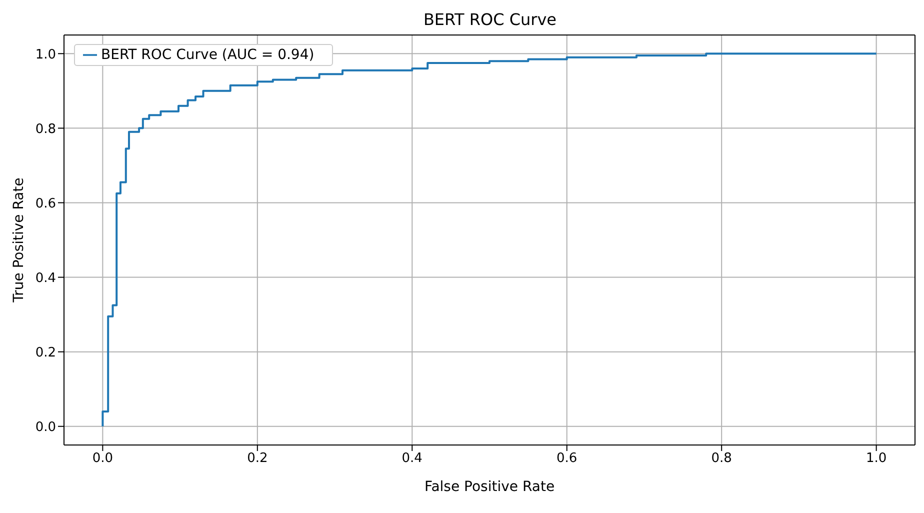 The height and width of the screenshot is (513, 924). Describe the element at coordinates (412, 458) in the screenshot. I see `x-tick-label: 0.4` at that location.